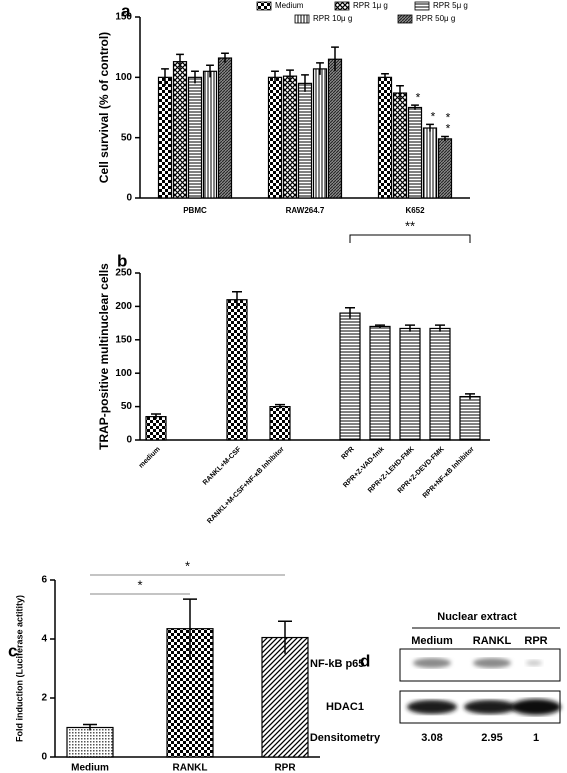 This screenshot has height=773, width=567. I want to click on blot-title: Nuclear extract, so click(477, 617).